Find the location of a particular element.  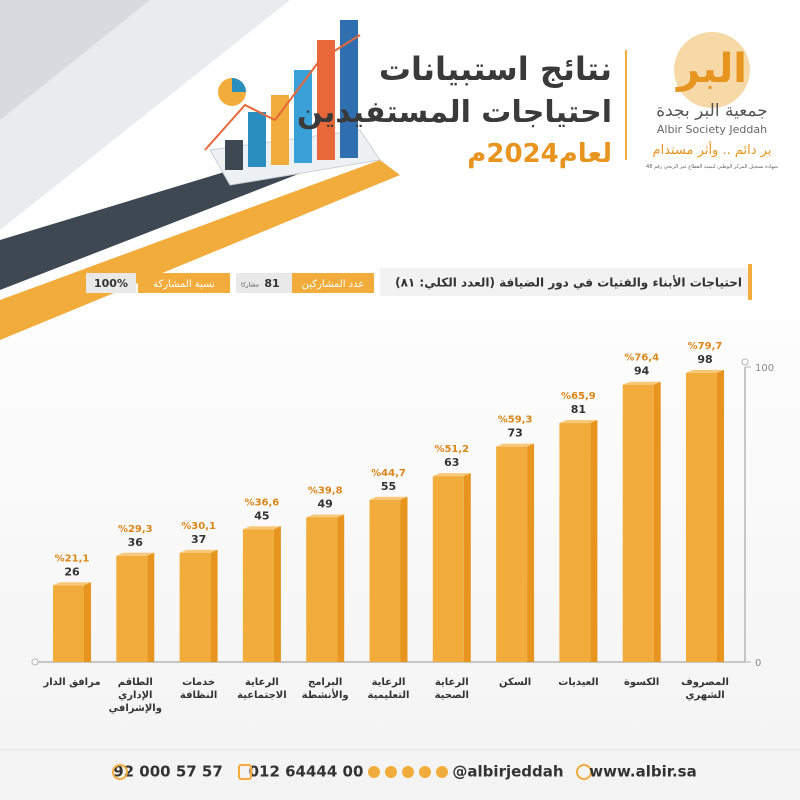

participants-value: 81 is located at coordinates (271, 283).